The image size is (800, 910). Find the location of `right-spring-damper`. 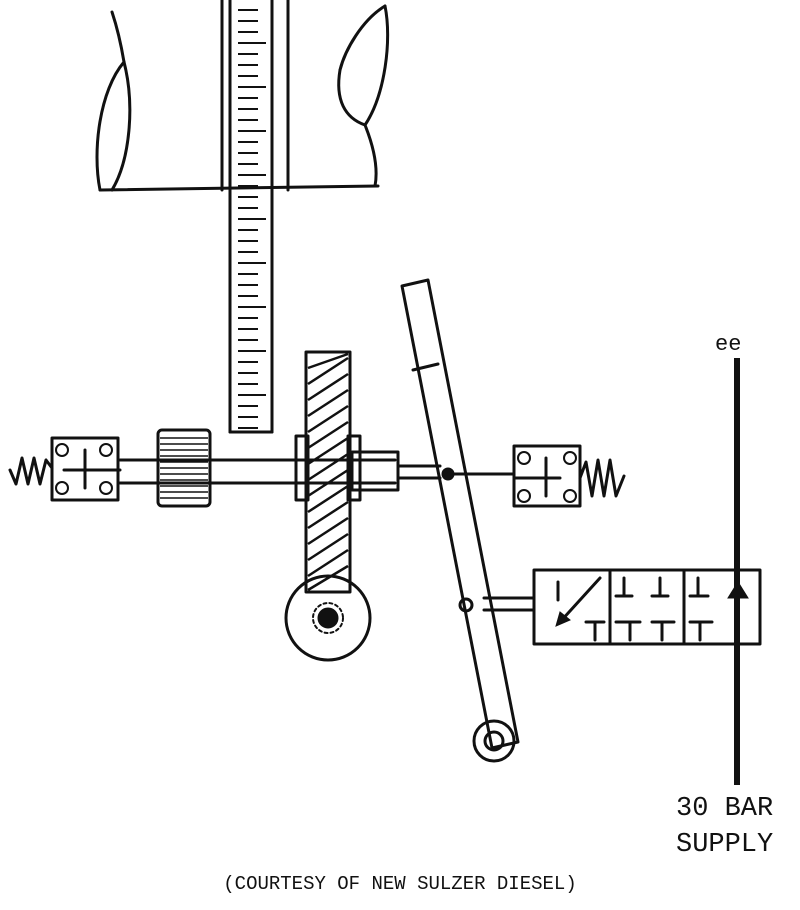

right-spring-damper is located at coordinates (536, 476).